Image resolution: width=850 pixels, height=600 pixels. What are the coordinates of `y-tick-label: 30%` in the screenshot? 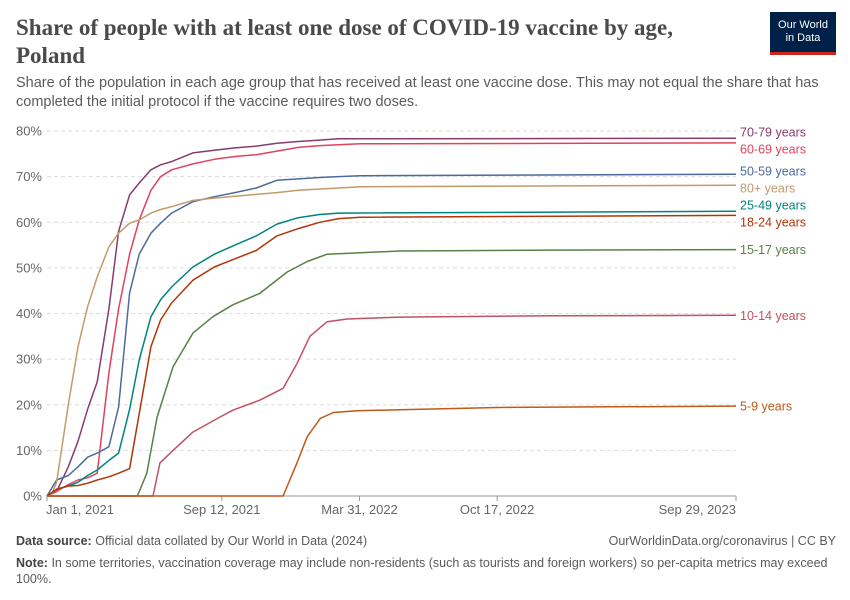 It's located at (29, 359).